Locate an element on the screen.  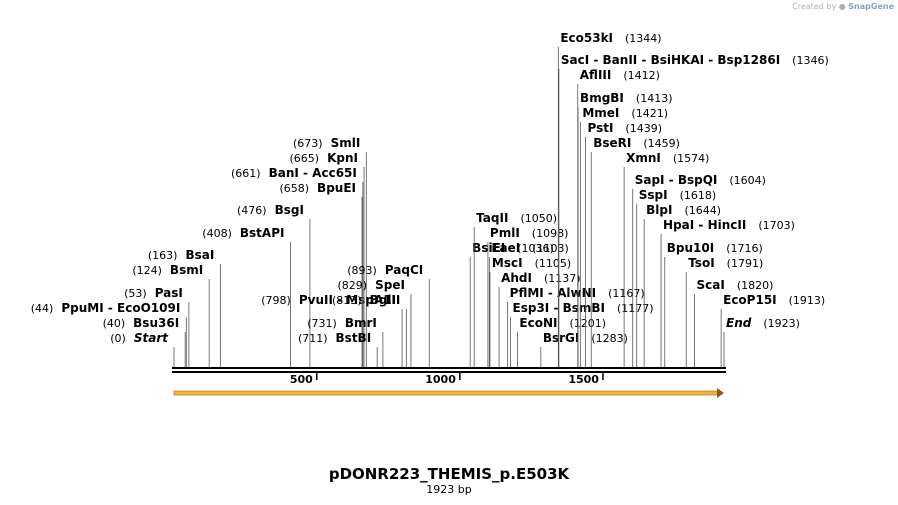
enzyme-position: (658) is located at coordinates (294, 188).